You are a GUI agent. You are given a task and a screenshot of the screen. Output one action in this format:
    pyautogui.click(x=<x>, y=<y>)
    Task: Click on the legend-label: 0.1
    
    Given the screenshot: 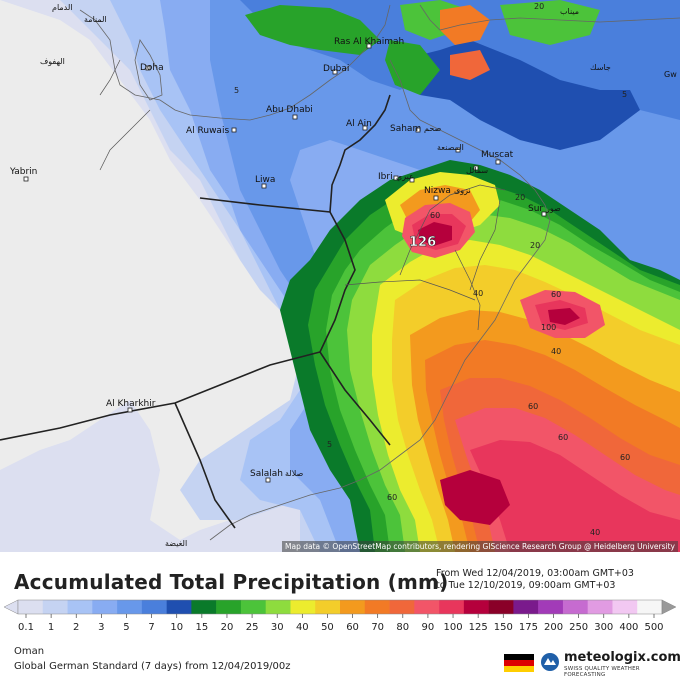 What is the action you would take?
    pyautogui.click(x=26, y=627)
    